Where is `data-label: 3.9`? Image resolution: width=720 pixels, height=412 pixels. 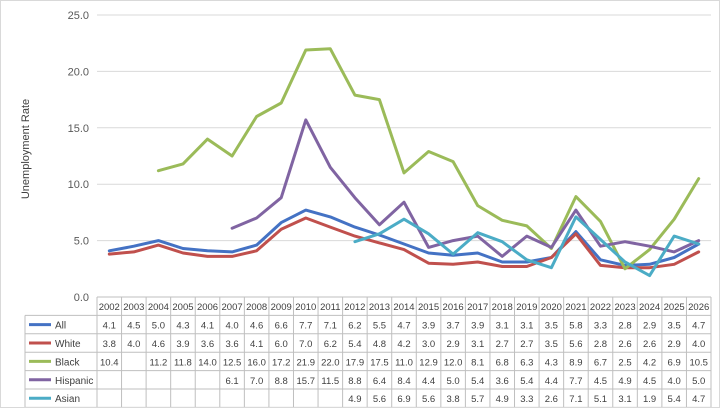
data-label: 3.9 is located at coordinates (428, 326).